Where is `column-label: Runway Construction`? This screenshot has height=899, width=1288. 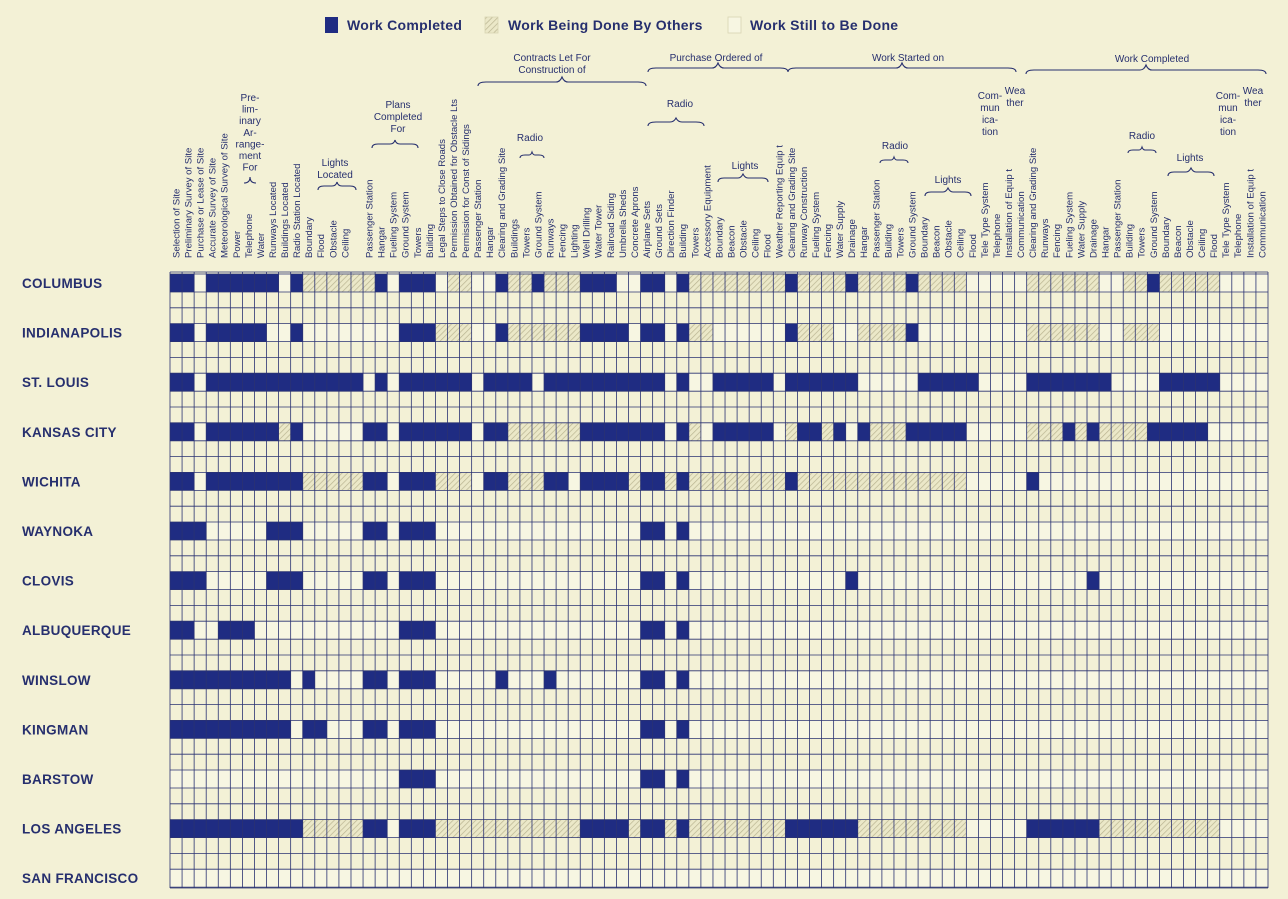
column-label: Runway Construction is located at coordinates (804, 212).